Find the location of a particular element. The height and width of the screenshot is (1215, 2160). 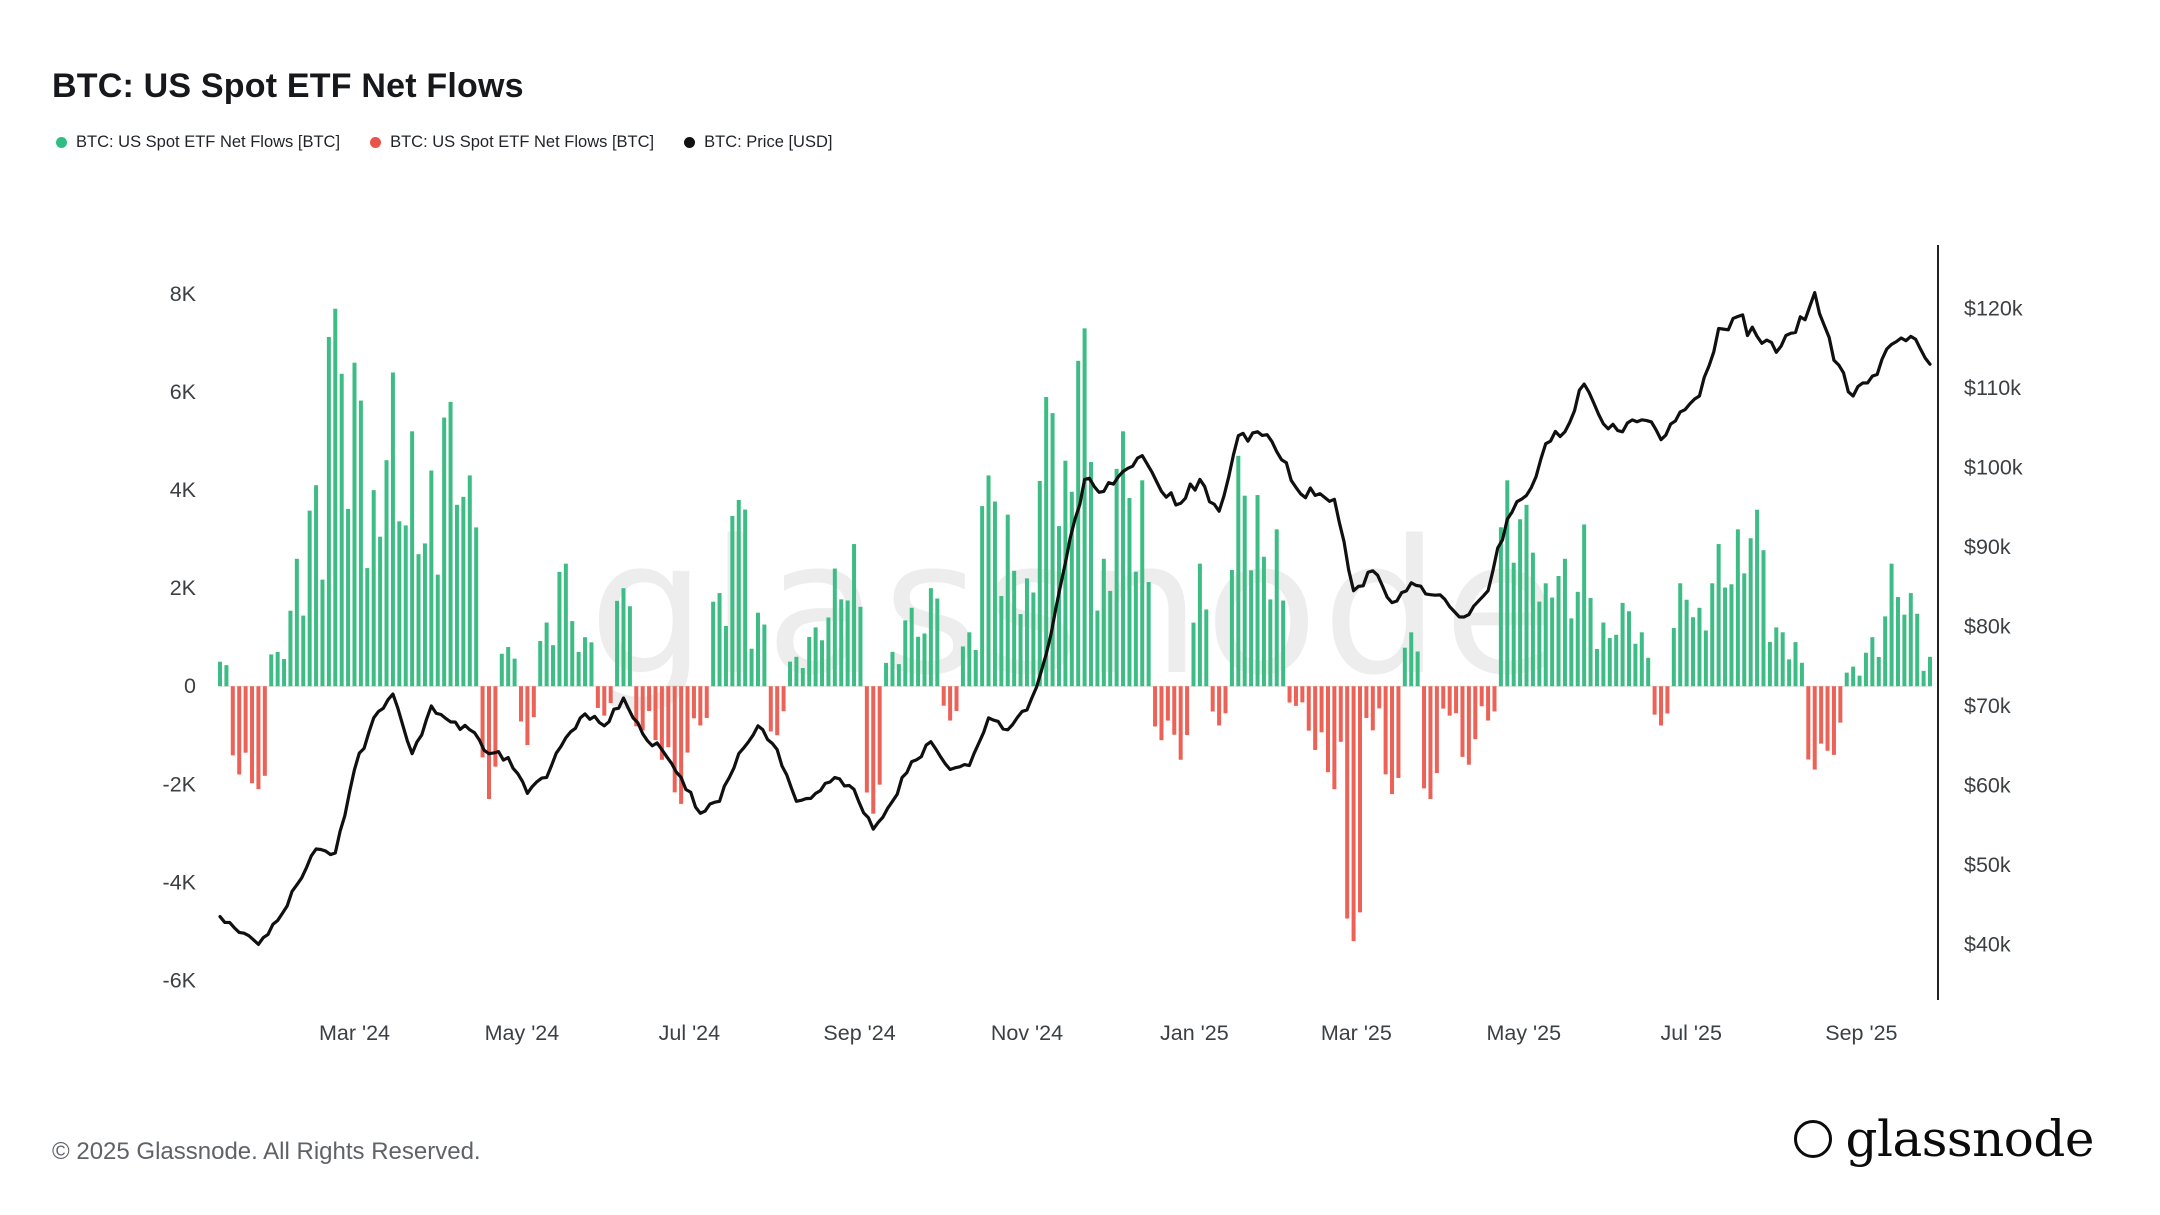

right-axis-tick-label: $40k is located at coordinates (1987, 944).